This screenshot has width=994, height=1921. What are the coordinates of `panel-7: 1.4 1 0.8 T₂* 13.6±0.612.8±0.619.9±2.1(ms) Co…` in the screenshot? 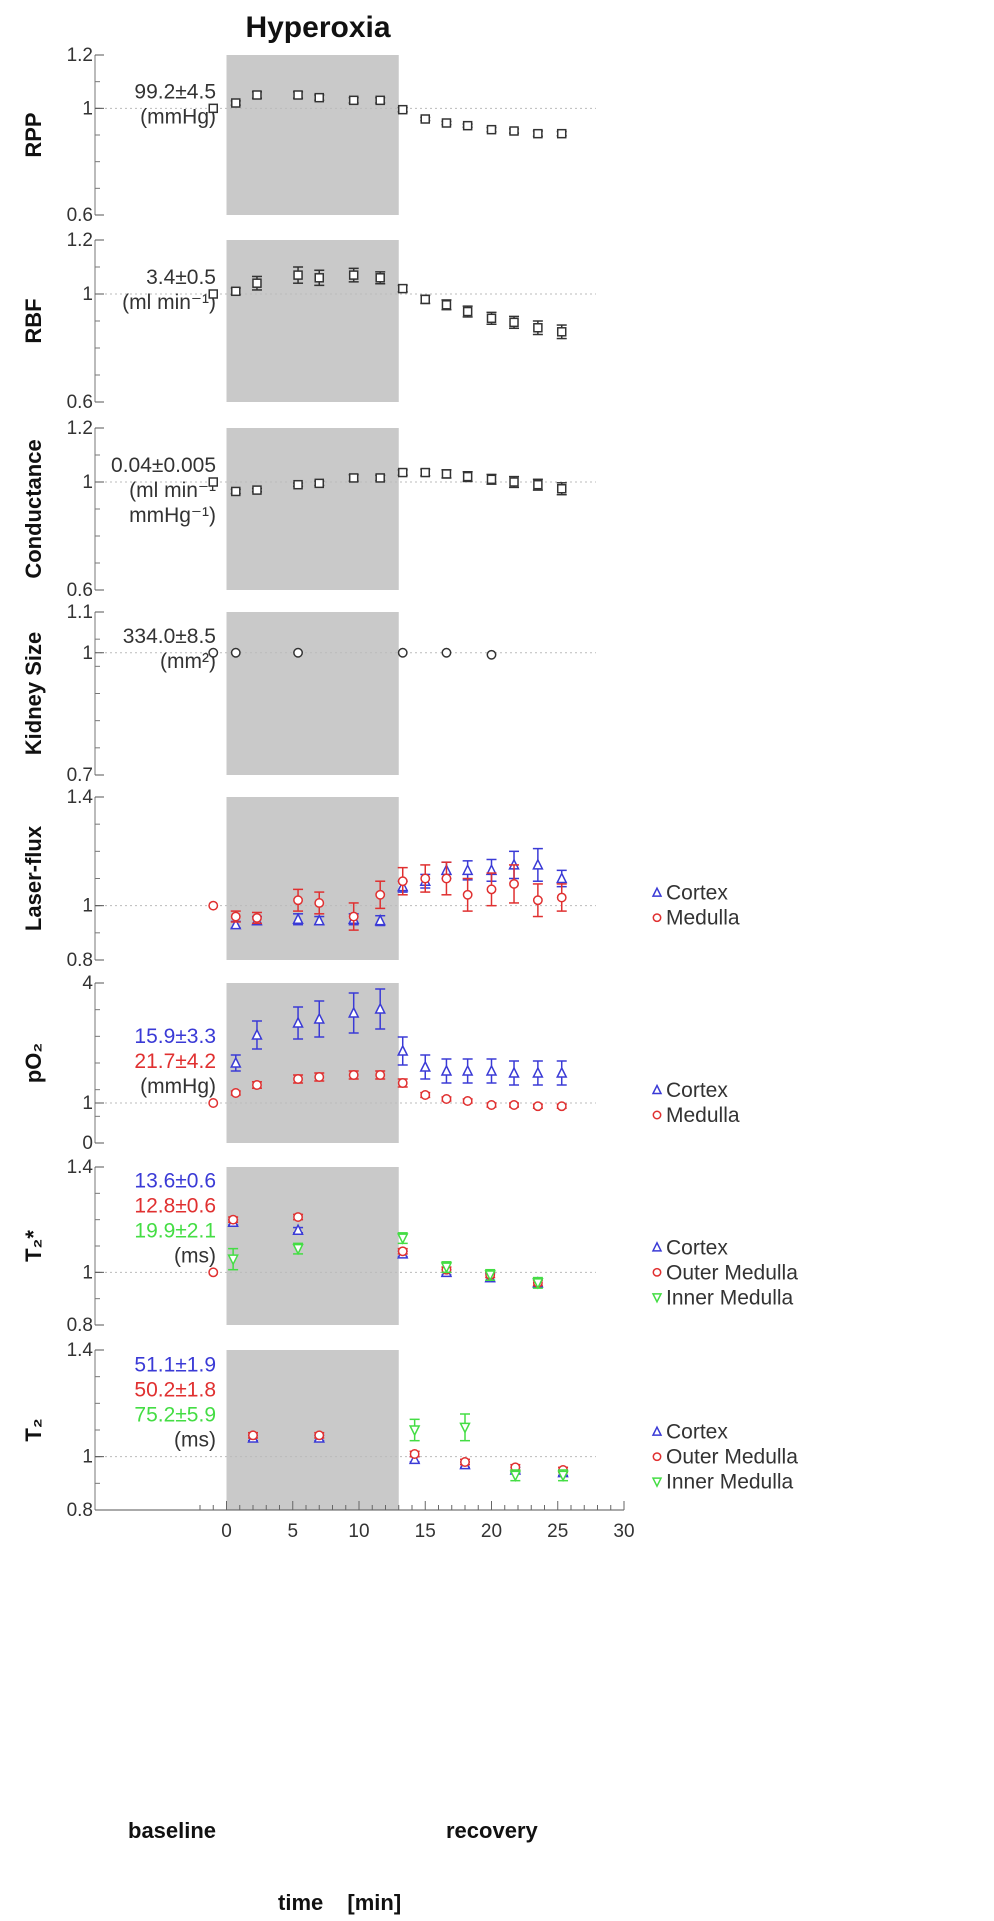 It's located at (409, 1246).